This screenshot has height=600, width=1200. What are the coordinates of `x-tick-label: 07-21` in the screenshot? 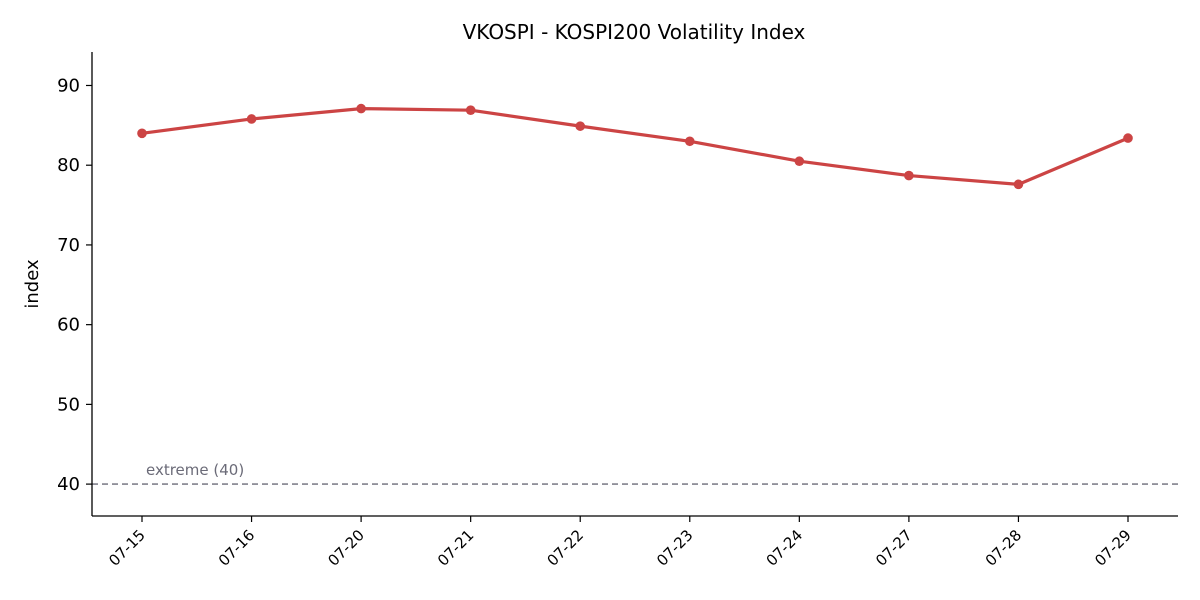 It's located at (456, 548).